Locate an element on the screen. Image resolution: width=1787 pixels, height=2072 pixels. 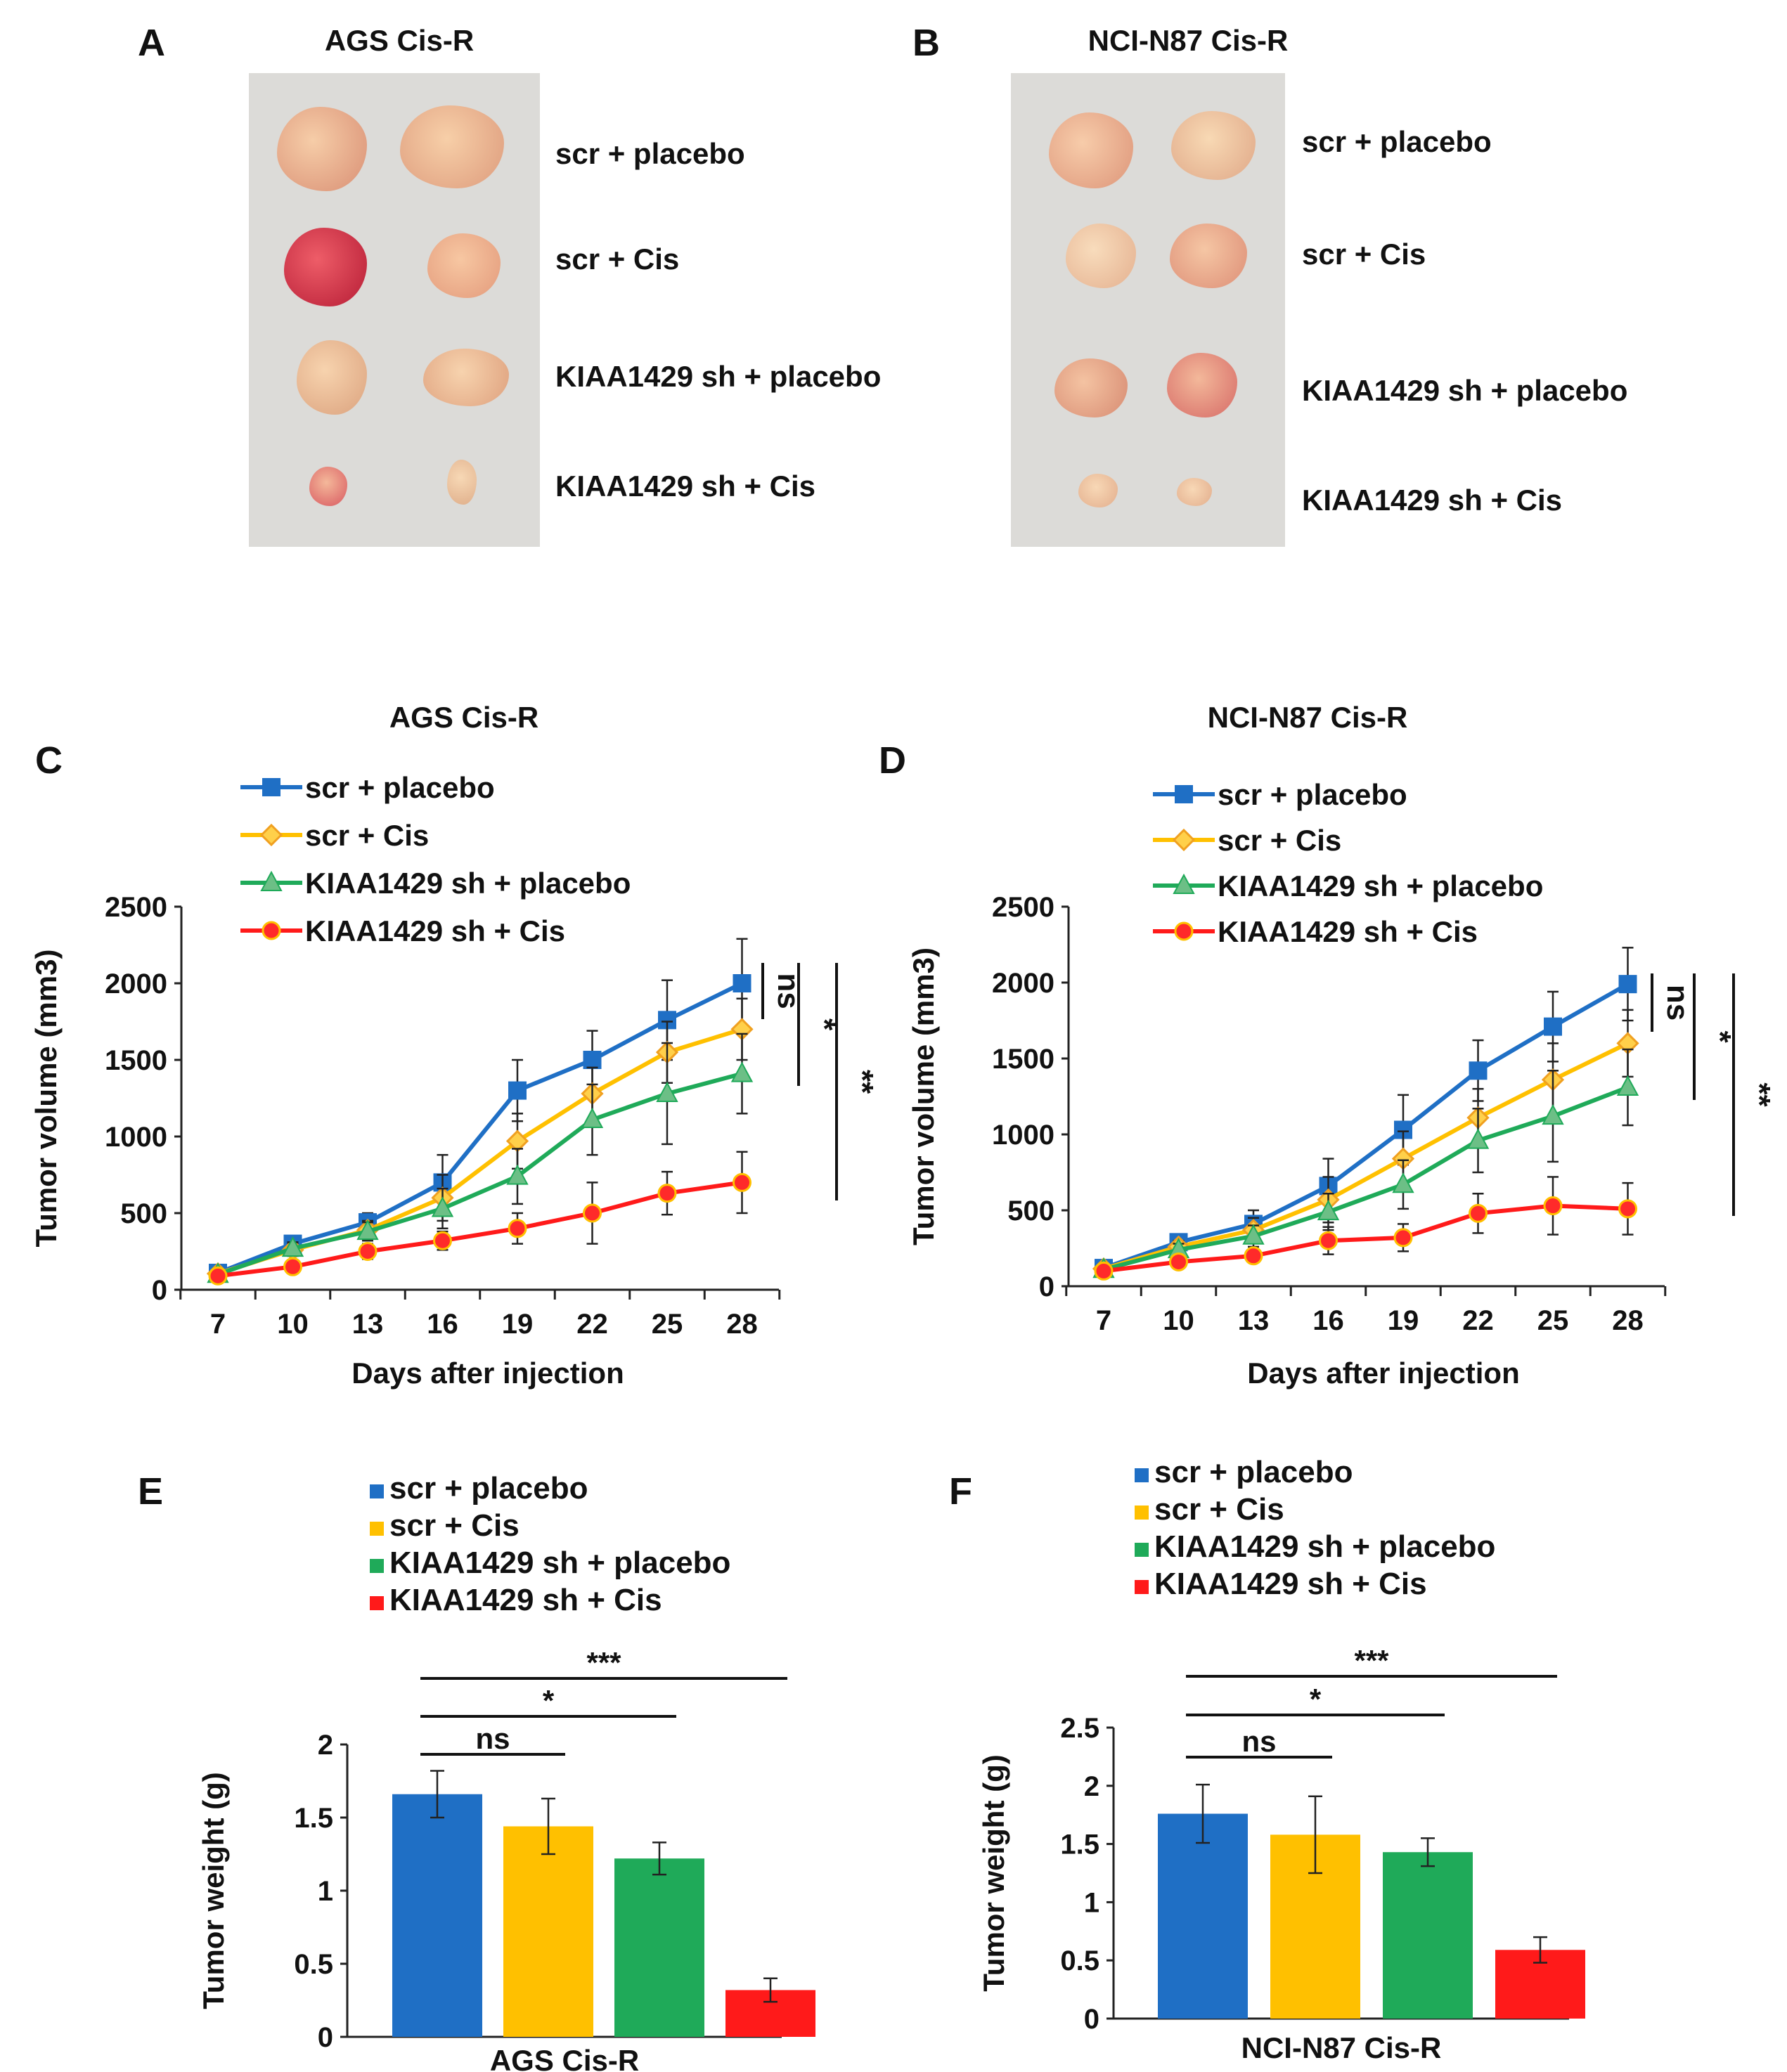
chart-c-ytick-label: 1000 is located at coordinates (136, 1137).